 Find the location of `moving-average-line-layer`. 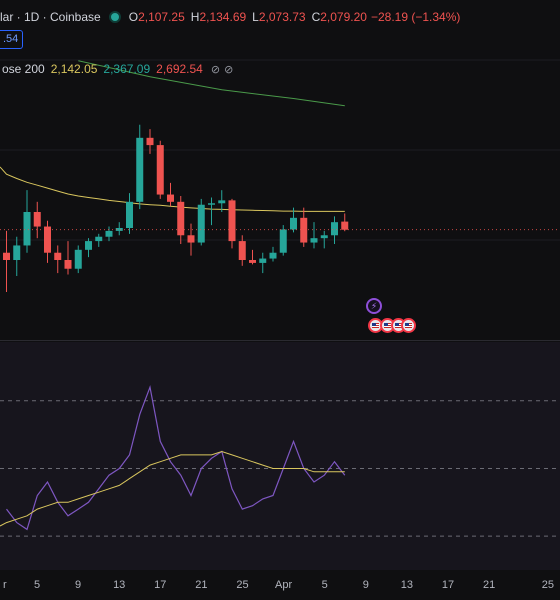

moving-average-line-layer is located at coordinates (172, 189).